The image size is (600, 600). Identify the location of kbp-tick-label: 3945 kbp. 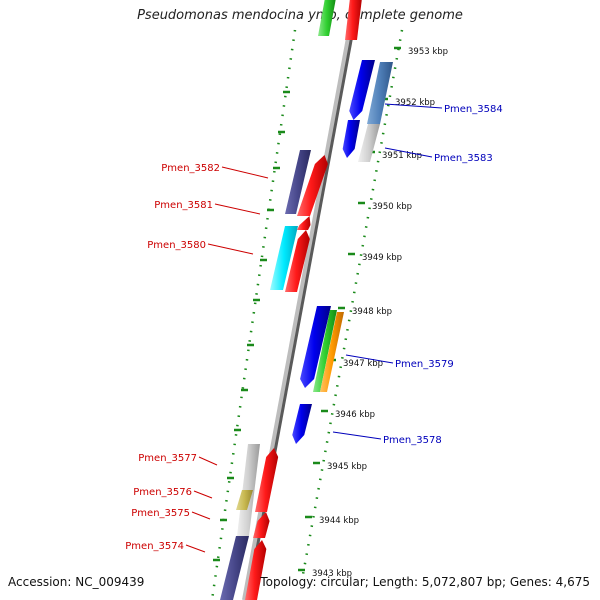
(347, 467).